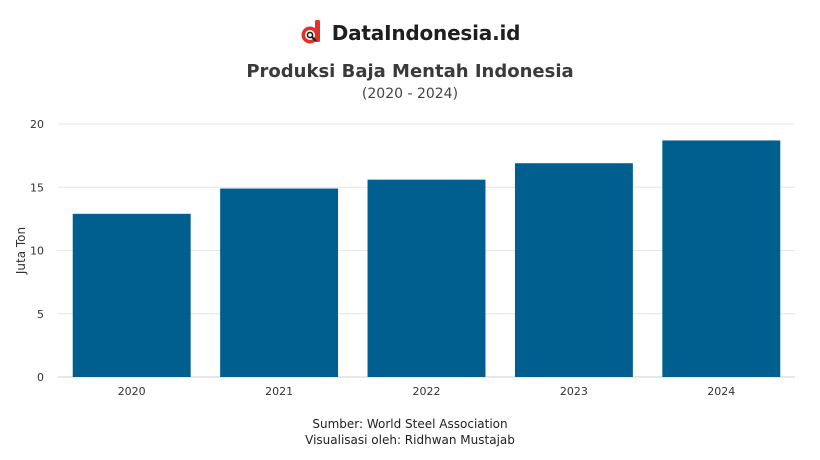 The height and width of the screenshot is (460, 820). Describe the element at coordinates (310, 32) in the screenshot. I see `d-magnifier-logo-icon` at that location.